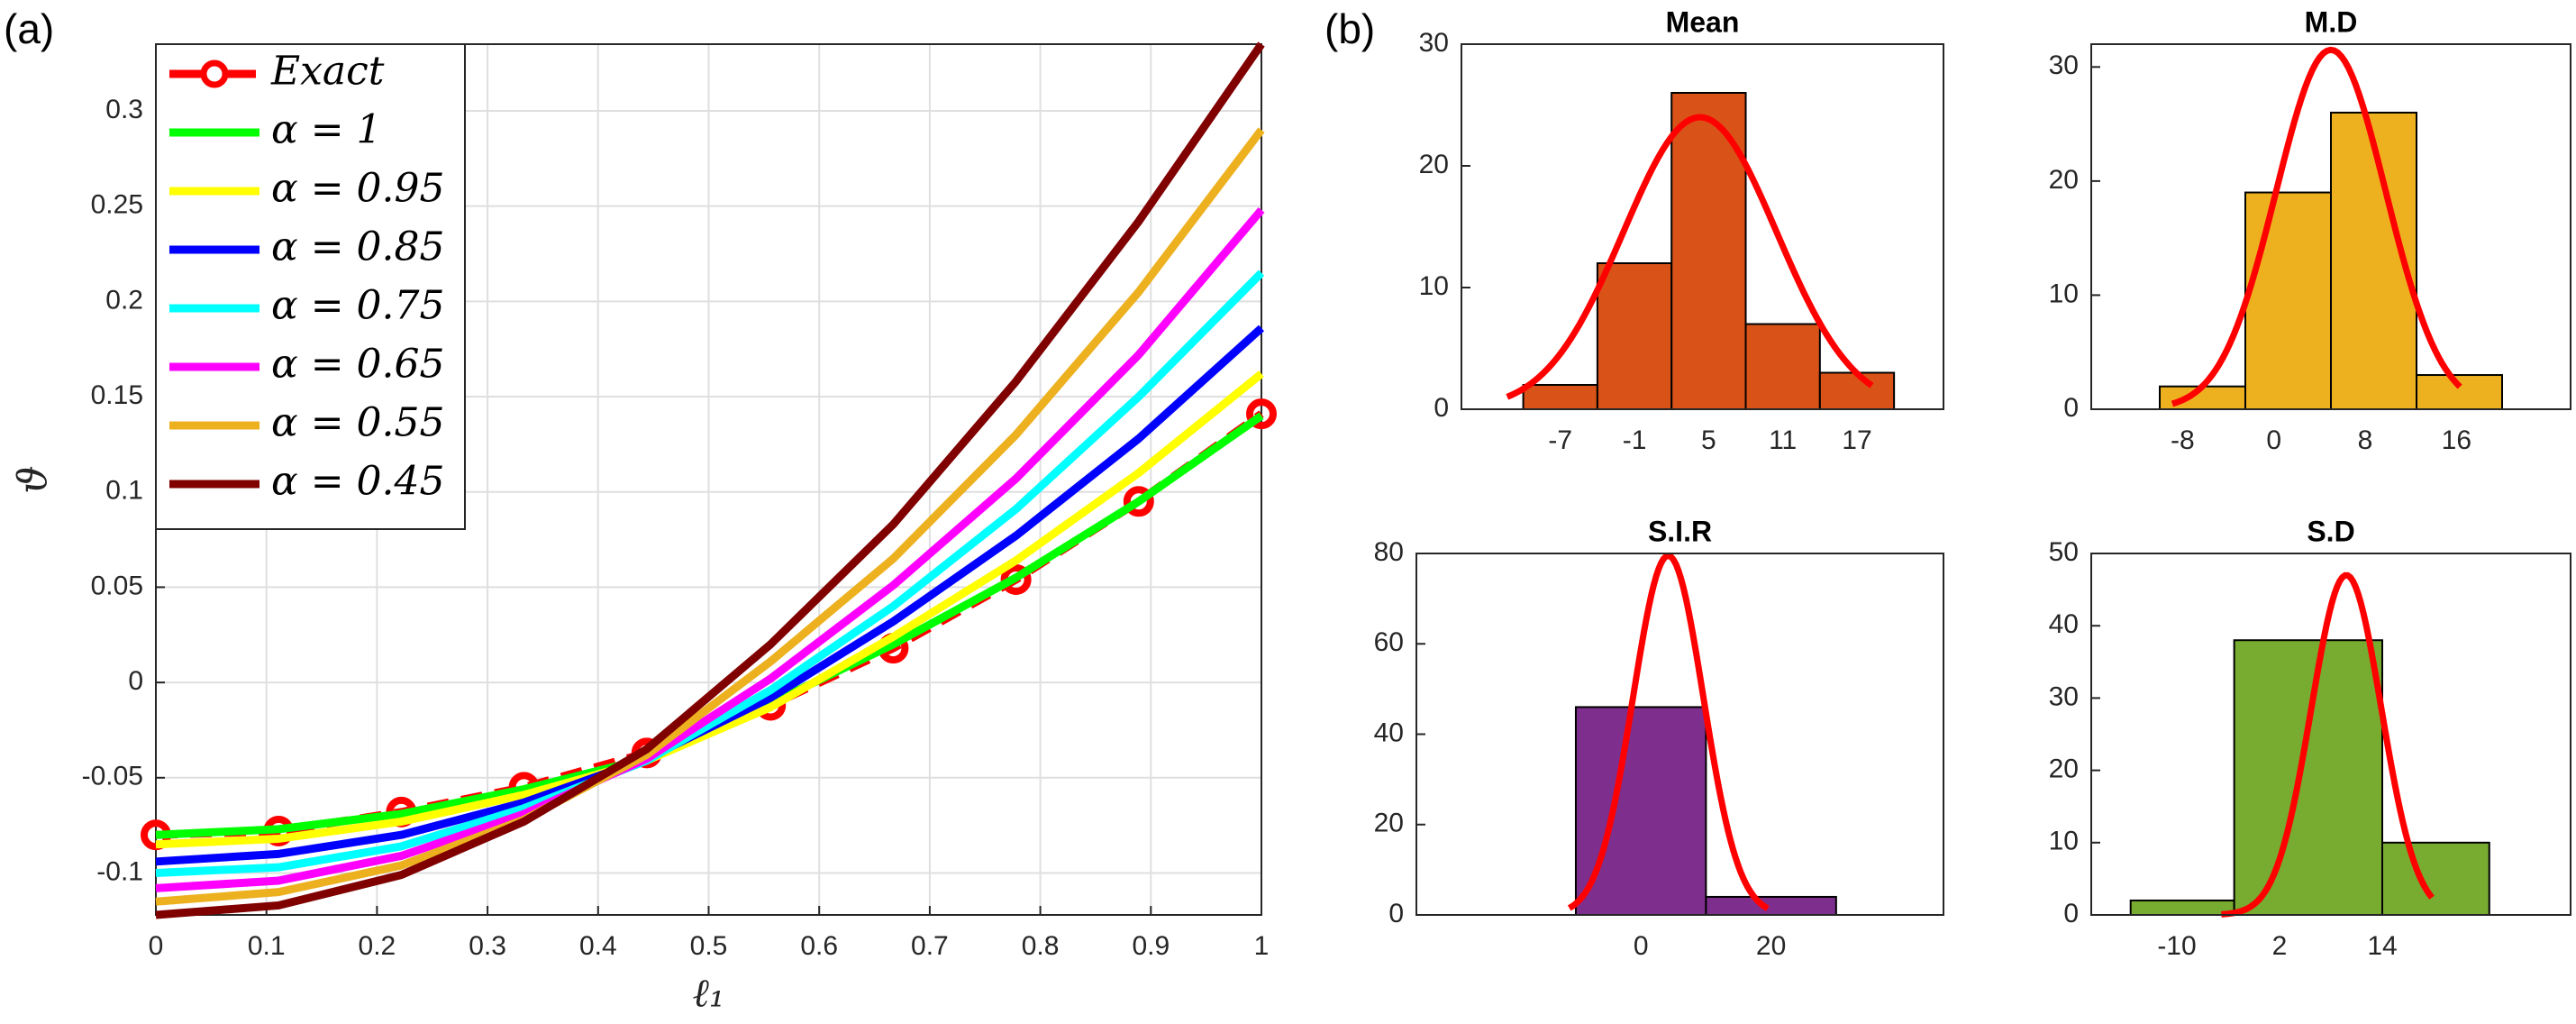 The height and width of the screenshot is (1024, 2576). I want to click on y-tick-label: -0.05, so click(112, 776).